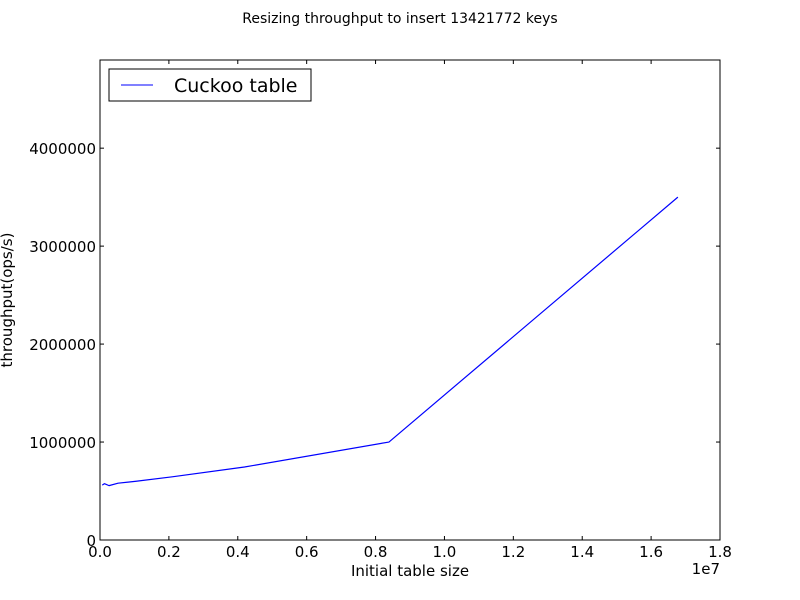 This screenshot has width=800, height=600. Describe the element at coordinates (720, 552) in the screenshot. I see `x-tick-label: 1.8` at that location.